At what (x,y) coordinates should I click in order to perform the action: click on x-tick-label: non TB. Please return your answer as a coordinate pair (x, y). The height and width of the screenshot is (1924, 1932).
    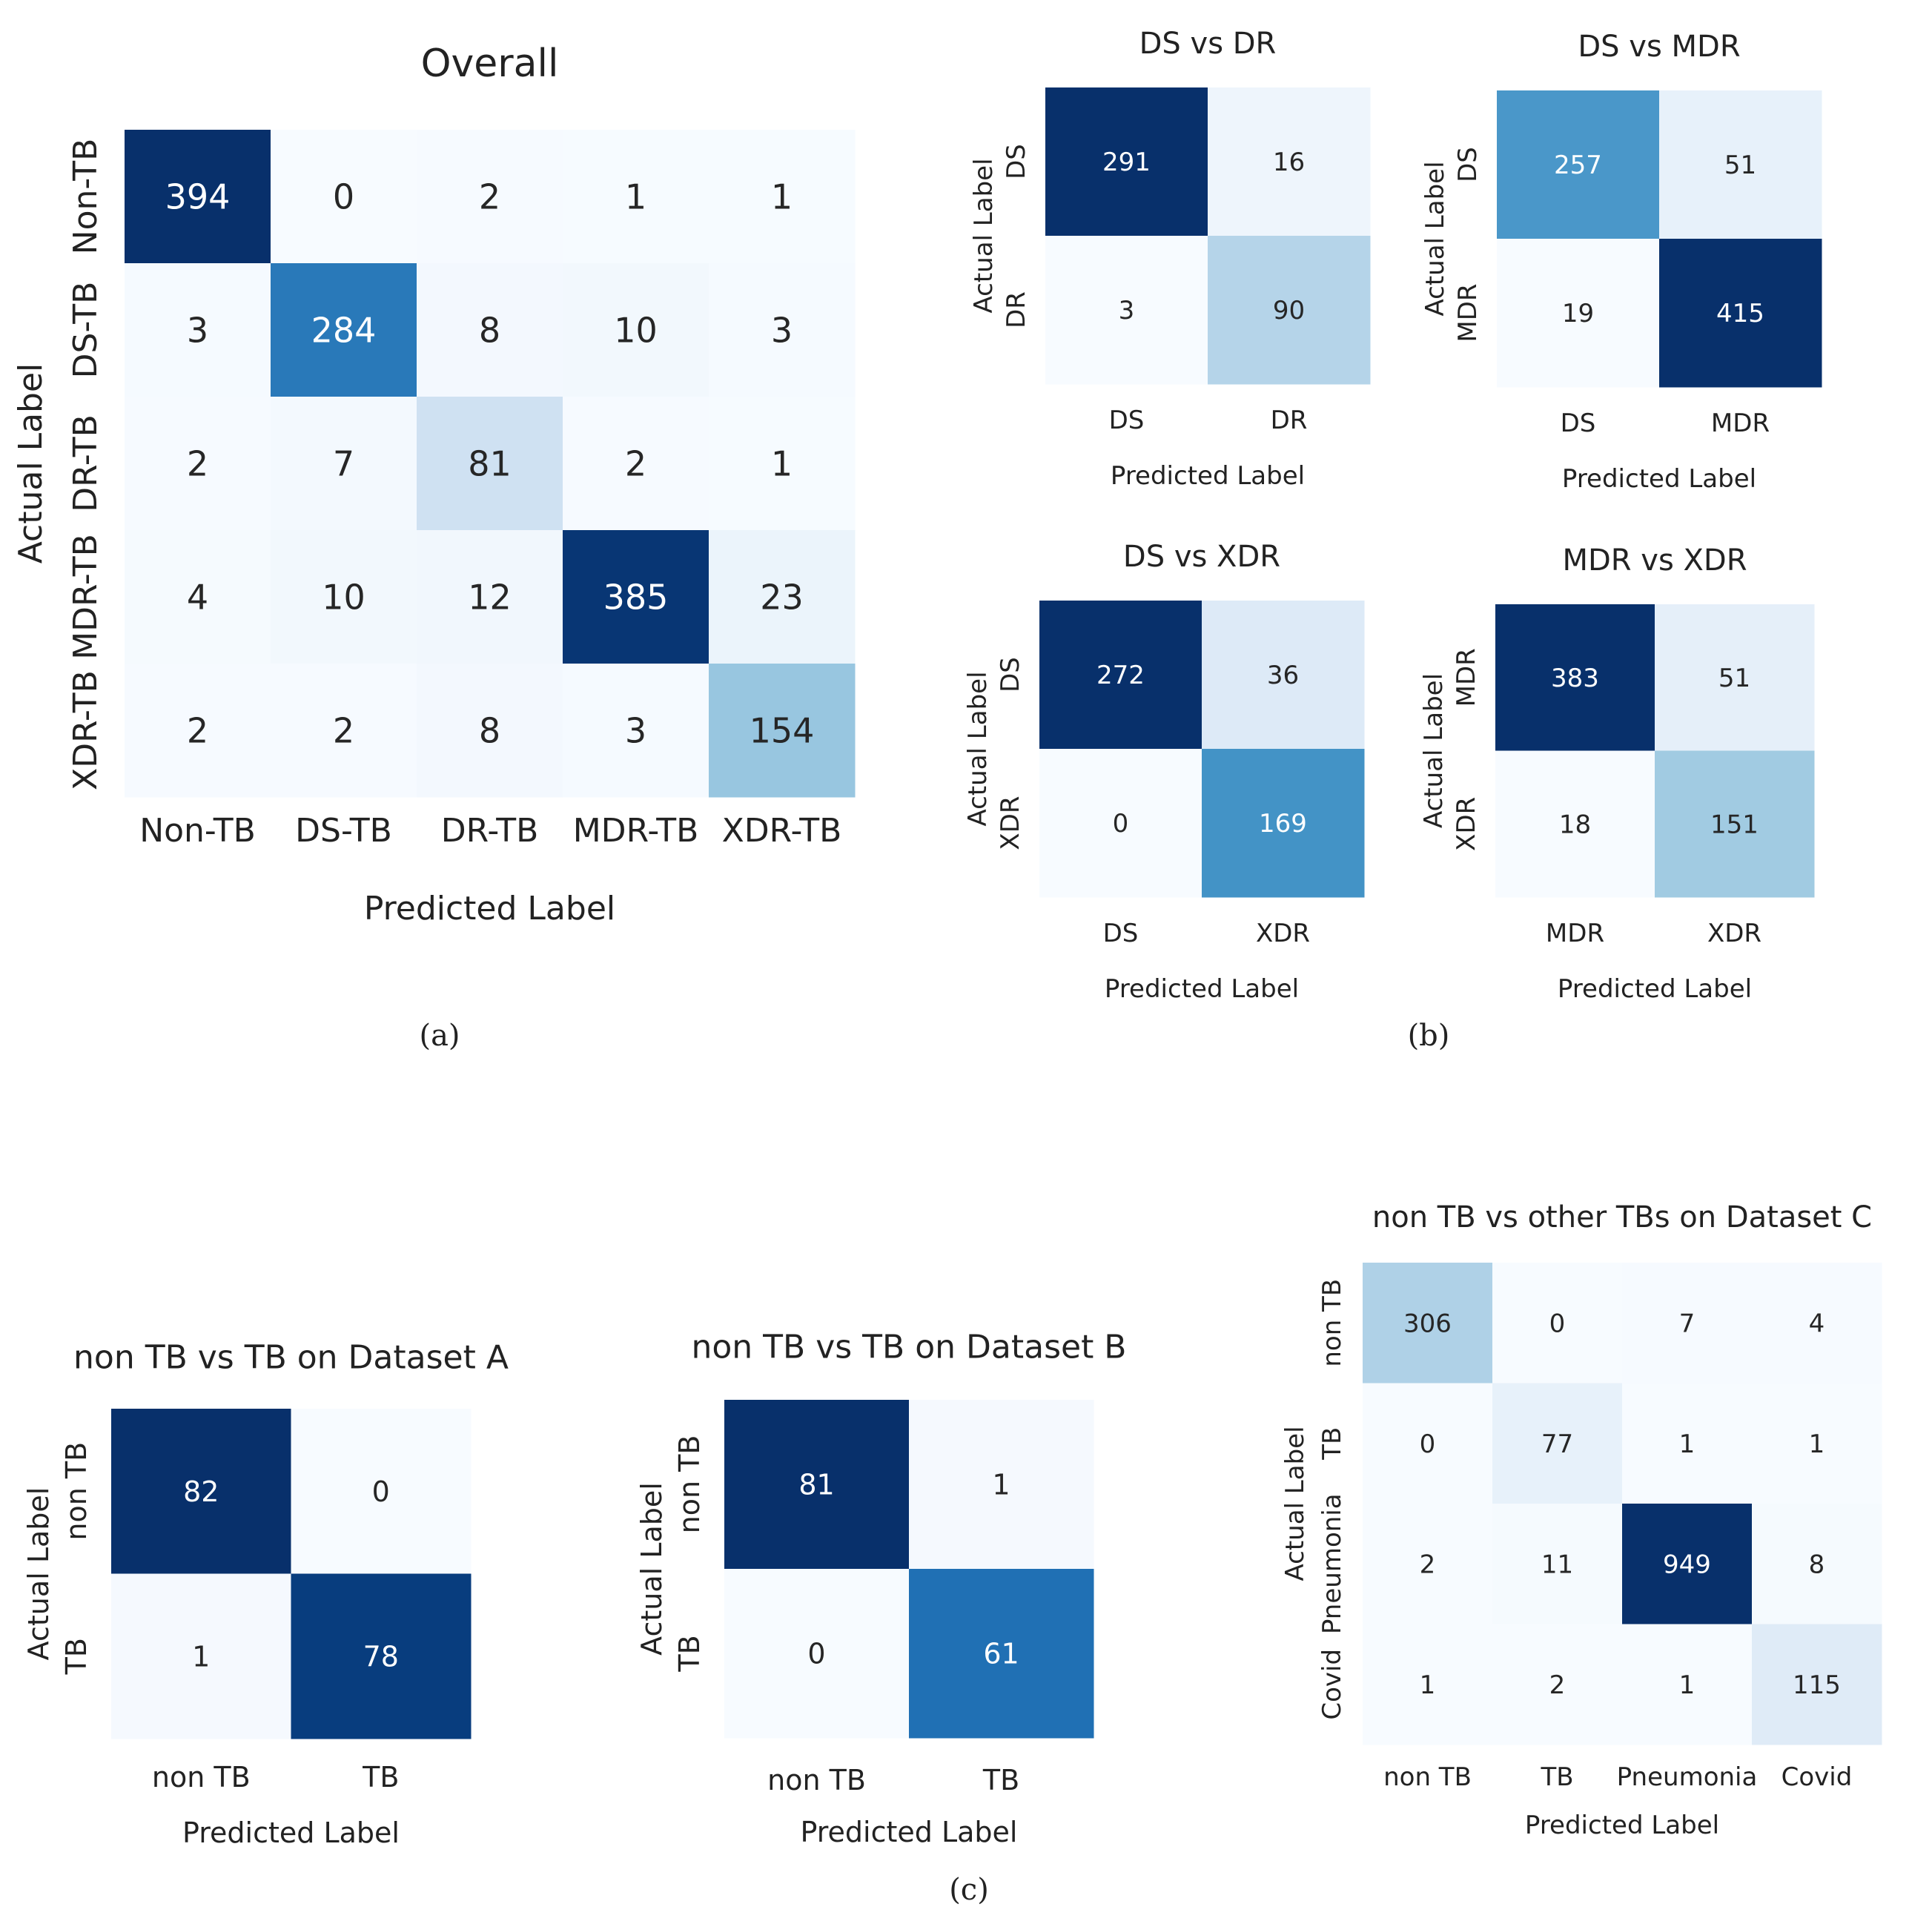
    Looking at the image, I should click on (201, 1777).